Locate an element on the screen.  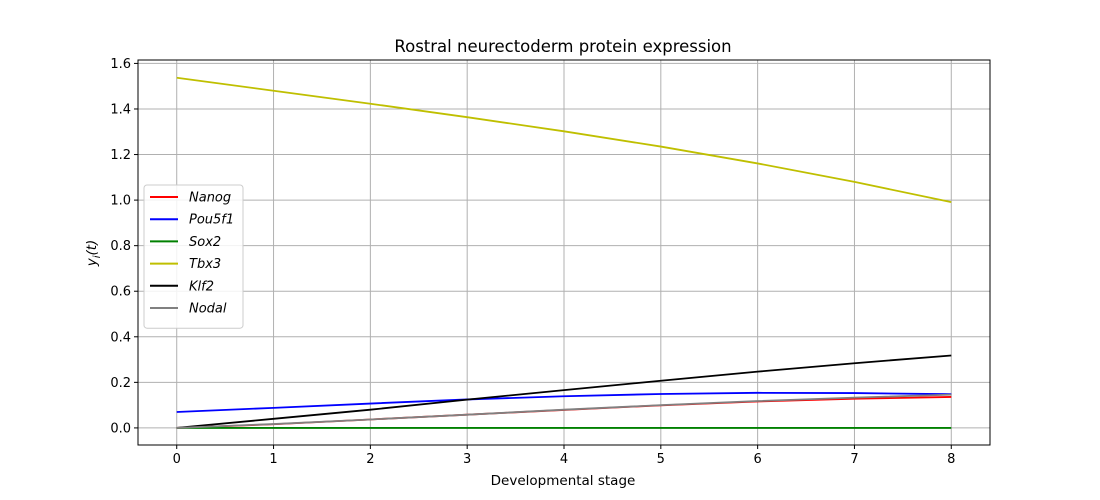
x-tick-label: 1 is located at coordinates (273, 459).